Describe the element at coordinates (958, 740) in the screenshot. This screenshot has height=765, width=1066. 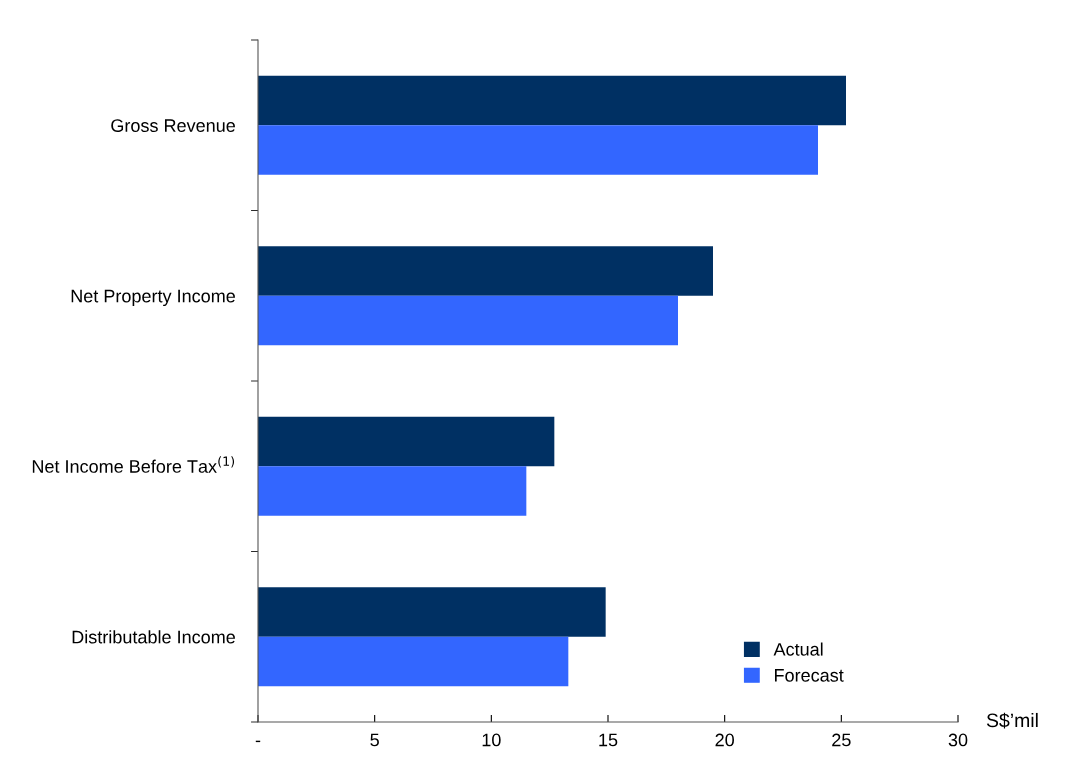
I see `x-tick-label: 30` at that location.